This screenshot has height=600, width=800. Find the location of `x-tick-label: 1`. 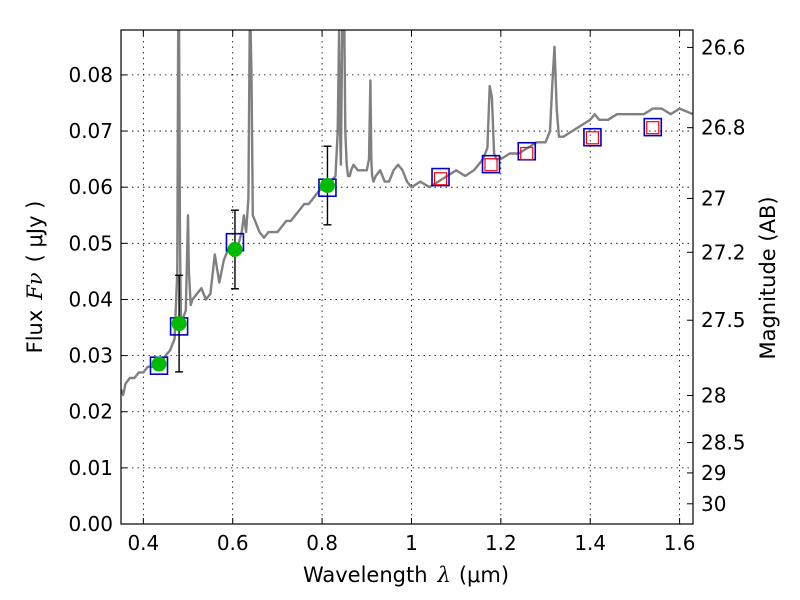

x-tick-label: 1 is located at coordinates (411, 543).